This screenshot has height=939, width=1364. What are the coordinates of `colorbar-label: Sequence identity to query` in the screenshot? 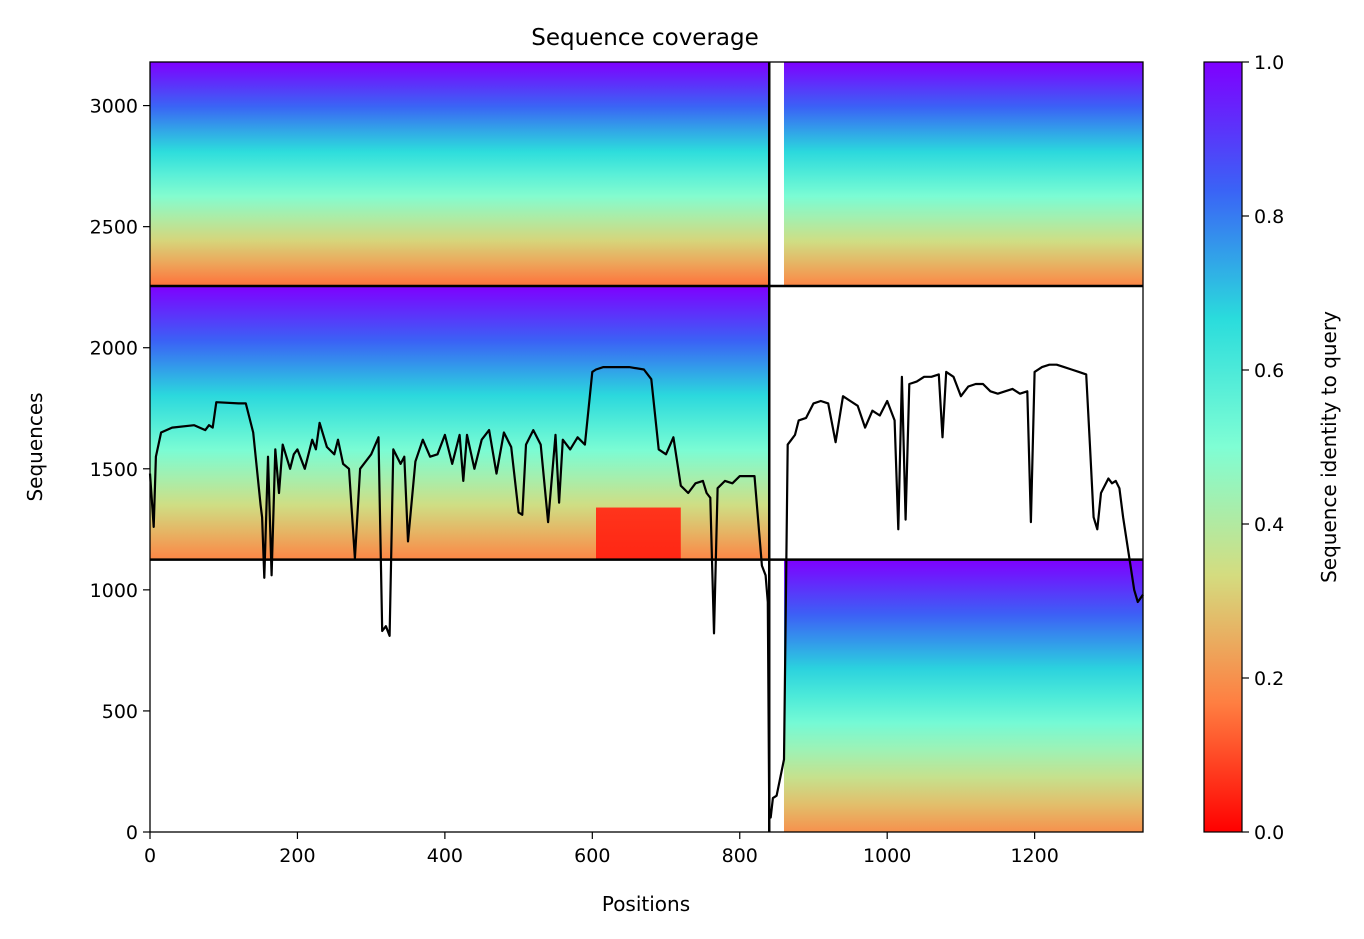 It's located at (1329, 447).